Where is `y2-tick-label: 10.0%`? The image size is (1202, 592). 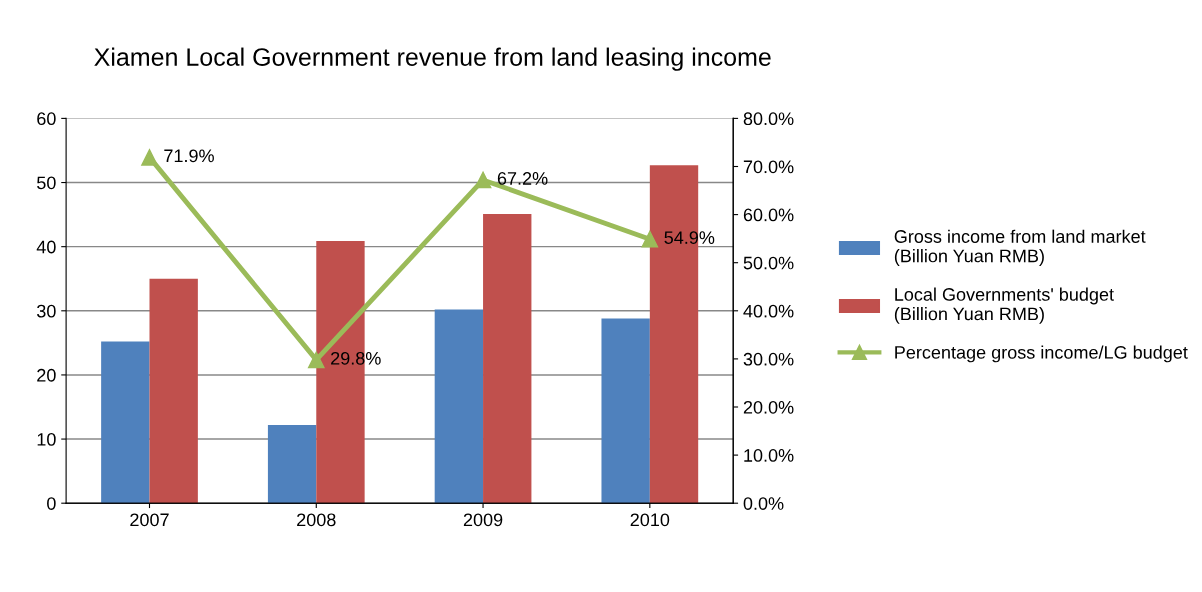 y2-tick-label: 10.0% is located at coordinates (769, 455).